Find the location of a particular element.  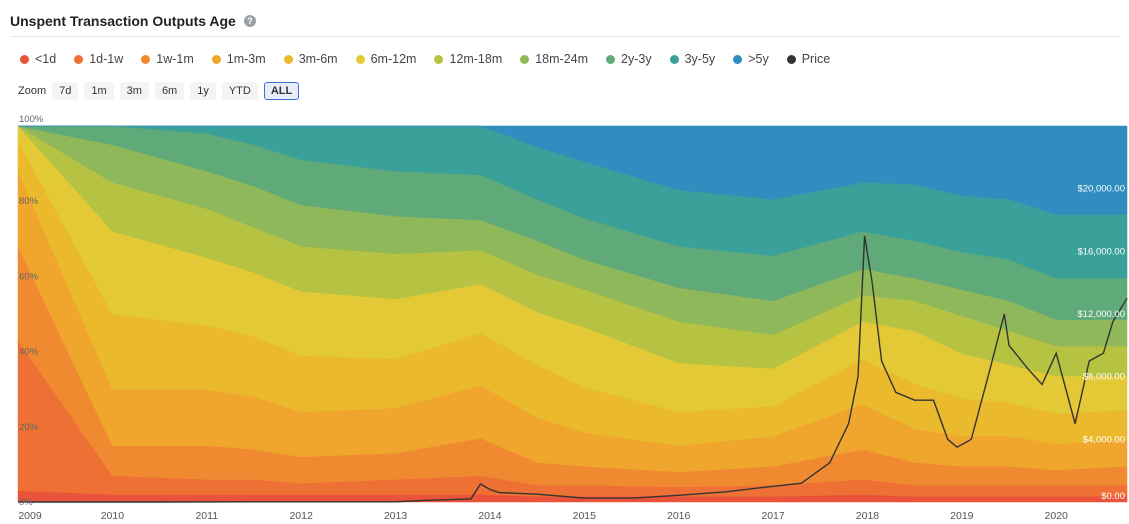

legend-item-3y-5y: 3y-5y is located at coordinates (692, 59).